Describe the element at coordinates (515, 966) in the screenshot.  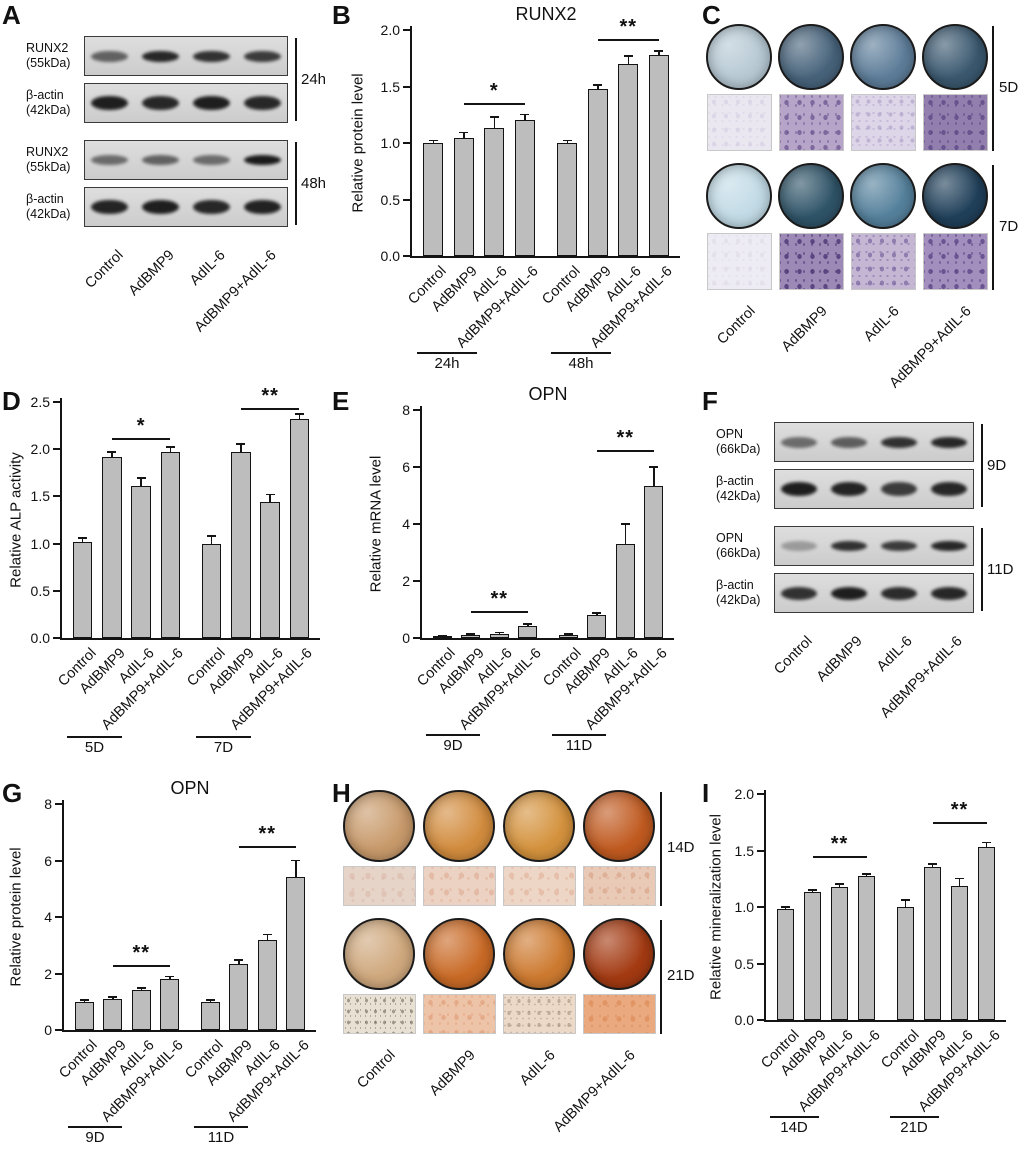
I see `panel-H: H 14D 21D Control AdBMP9 AdIL-6 AdBMP9+AdIL-6` at that location.